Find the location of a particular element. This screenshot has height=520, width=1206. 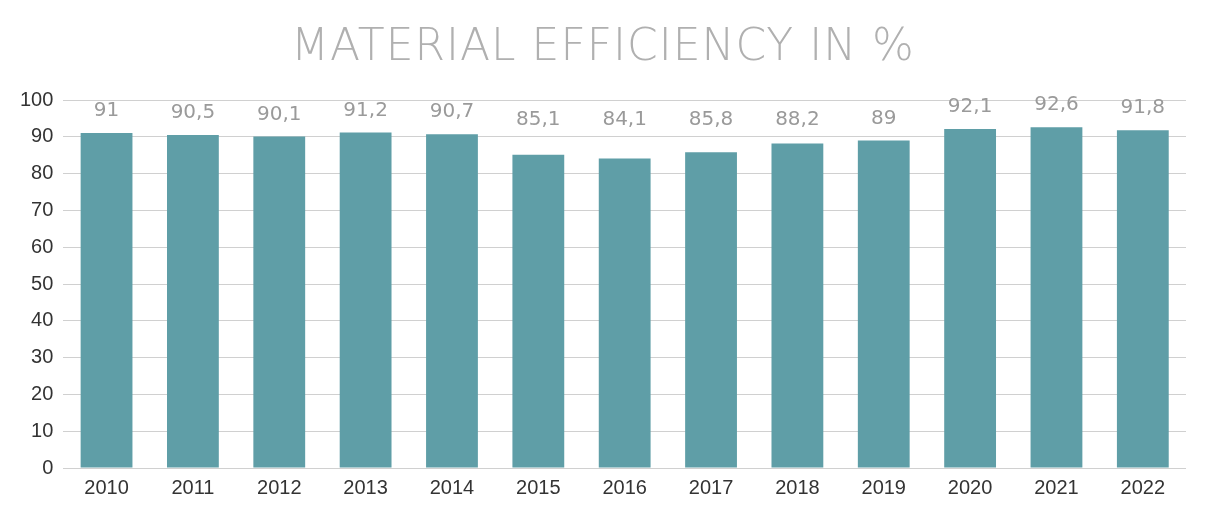

x-tick-label: 2011 is located at coordinates (193, 486).